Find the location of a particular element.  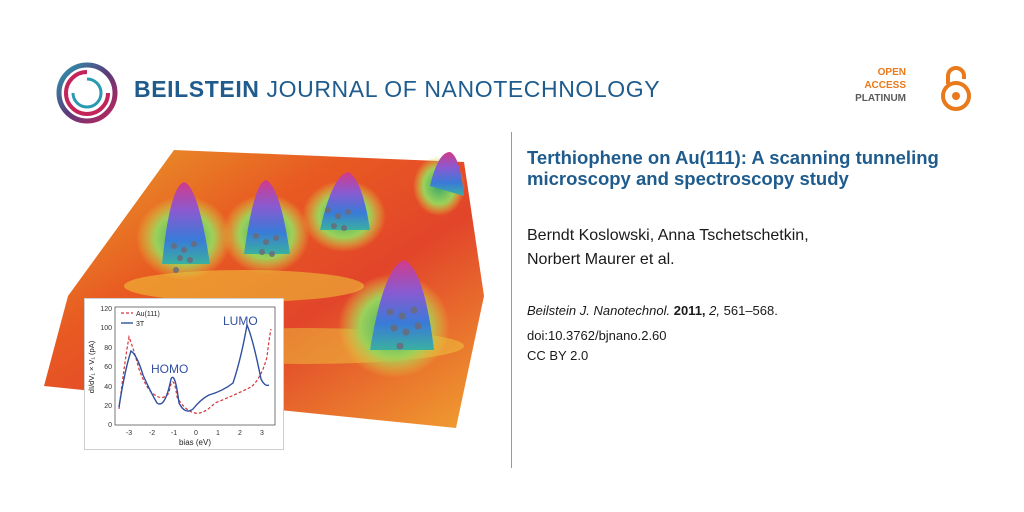

x-tick: -2 is located at coordinates (152, 433).